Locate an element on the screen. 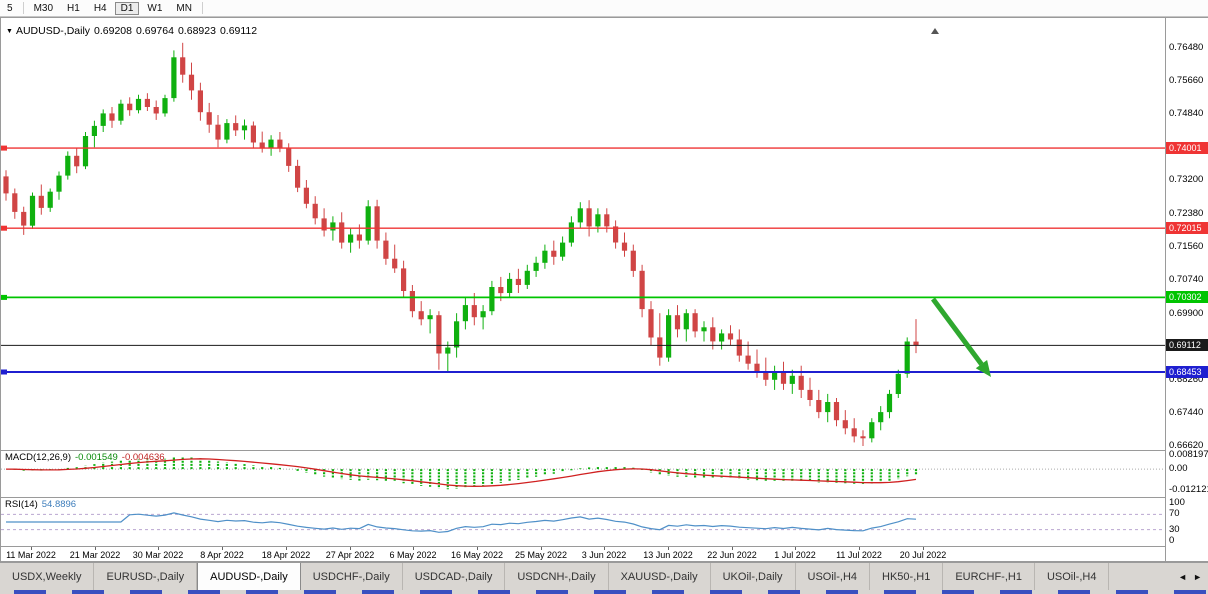 The width and height of the screenshot is (1208, 594). price-axis-label: 0.68260 is located at coordinates (1186, 379).